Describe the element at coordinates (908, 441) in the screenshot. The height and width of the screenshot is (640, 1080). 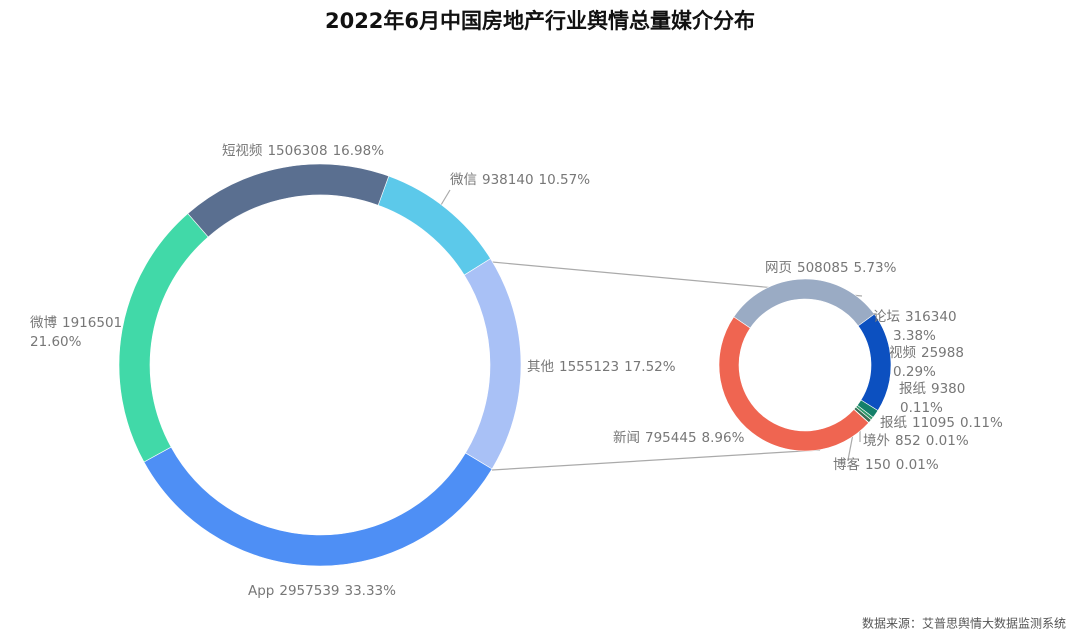
I see `label-value: 852` at that location.